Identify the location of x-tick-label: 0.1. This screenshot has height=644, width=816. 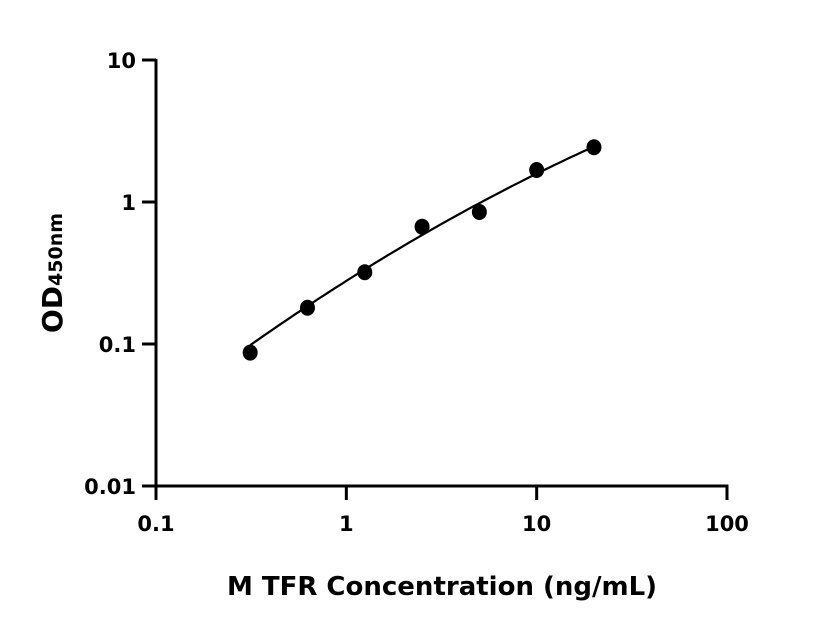
(155, 524).